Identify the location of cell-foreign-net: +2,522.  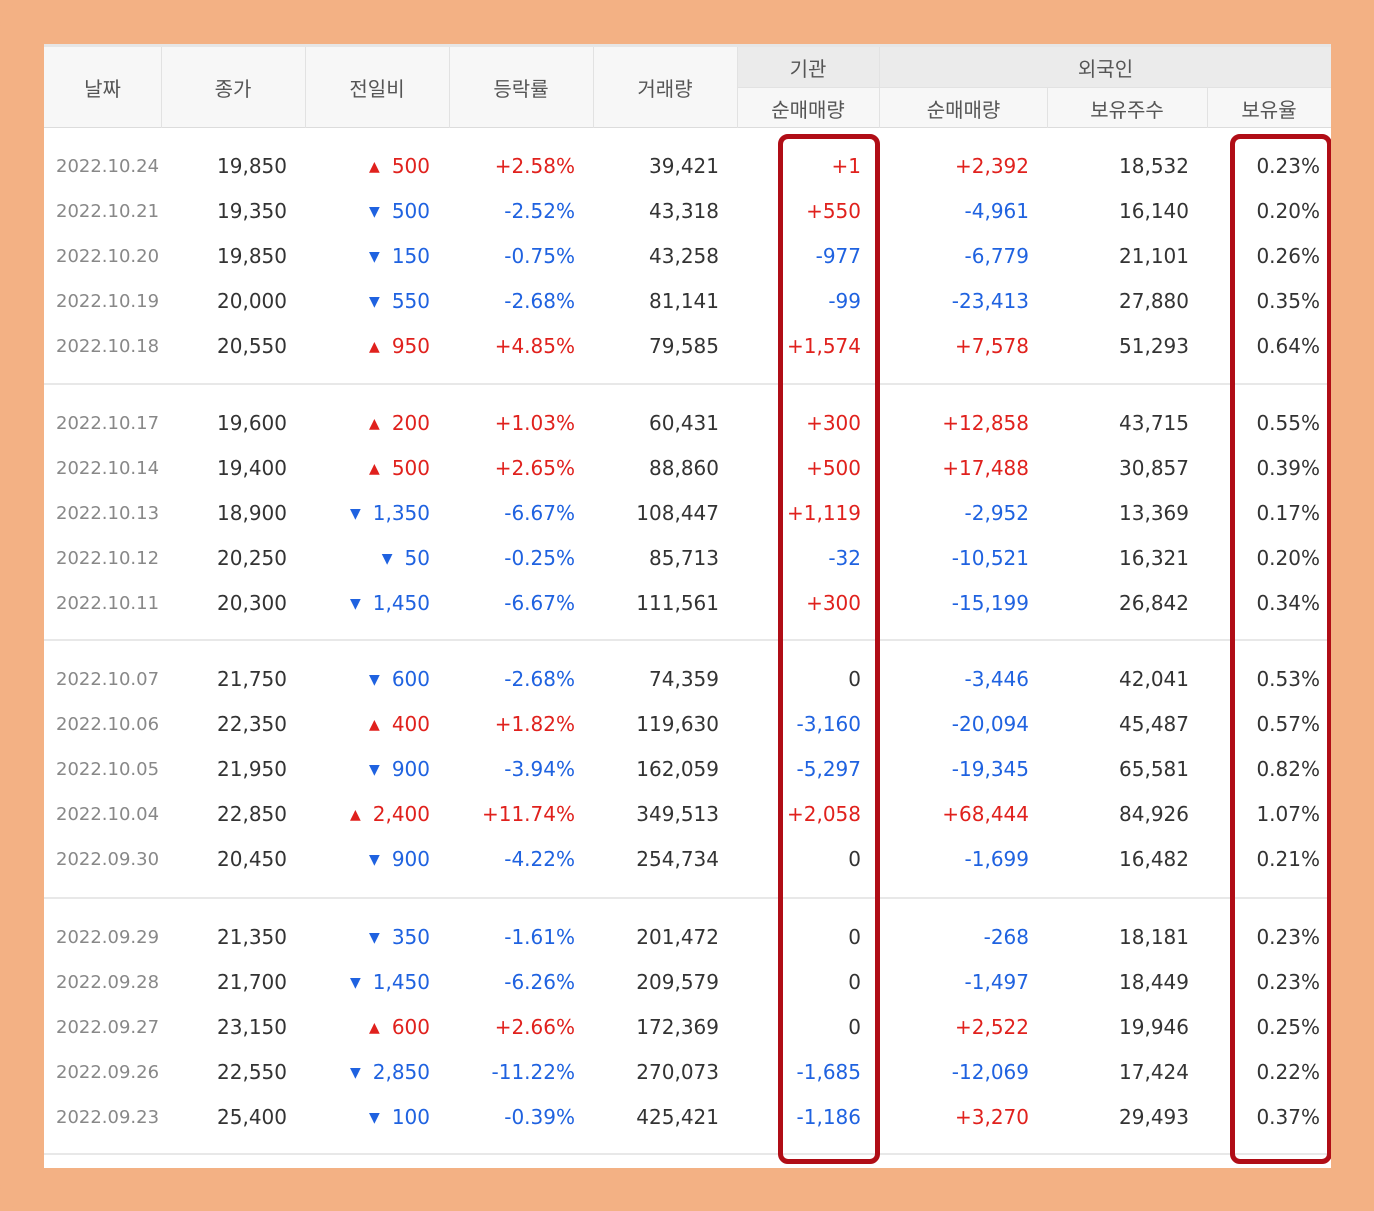
(991, 1027).